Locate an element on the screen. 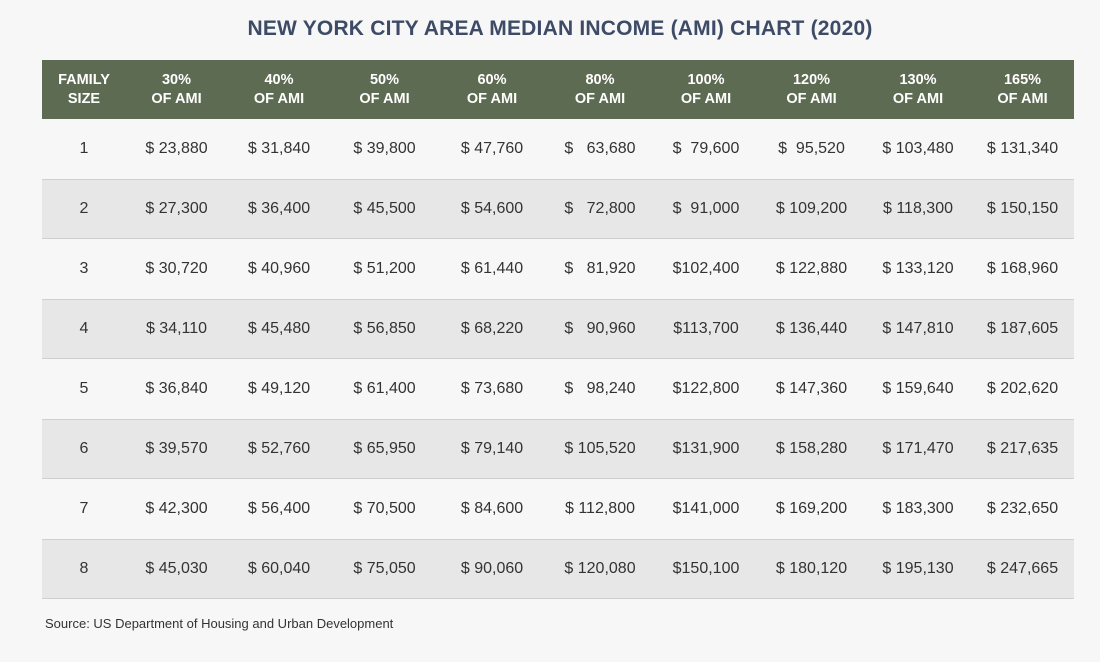 This screenshot has width=1100, height=662. column-header-80: 80% OF AMI is located at coordinates (600, 89).